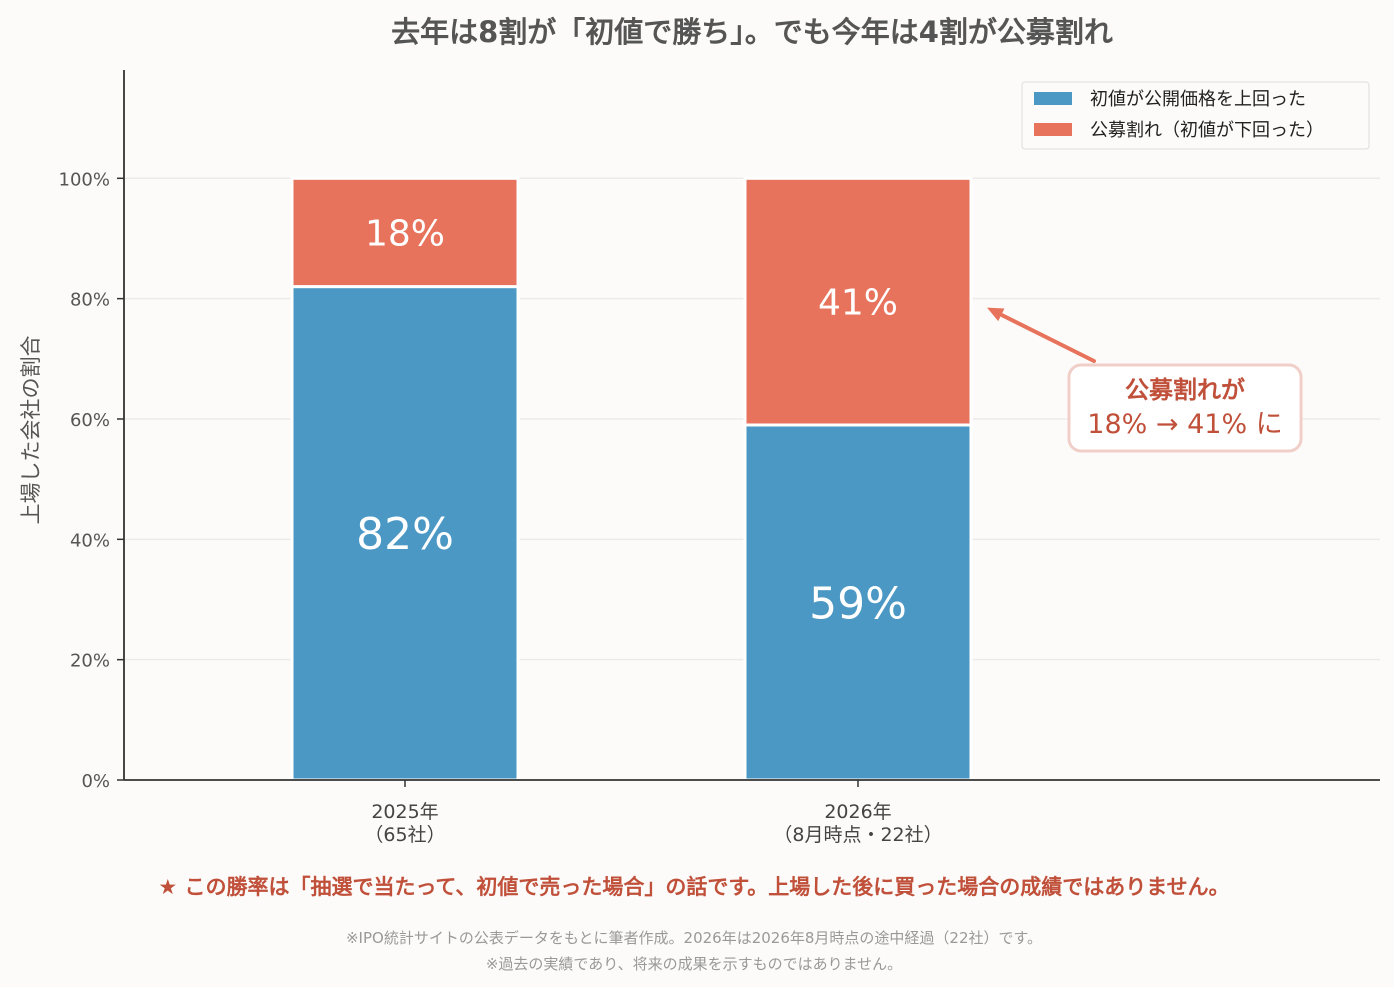  I want to click on bar-data-label: 18%, so click(405, 233).